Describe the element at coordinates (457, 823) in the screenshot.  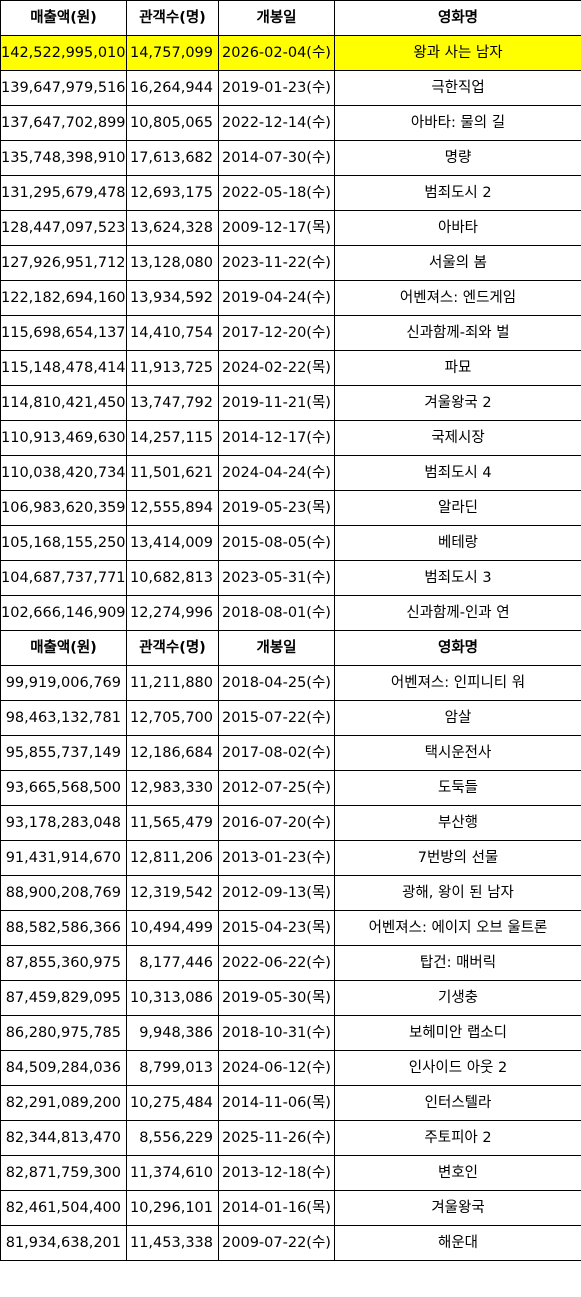
I see `movie-title-cell: 부산행` at that location.